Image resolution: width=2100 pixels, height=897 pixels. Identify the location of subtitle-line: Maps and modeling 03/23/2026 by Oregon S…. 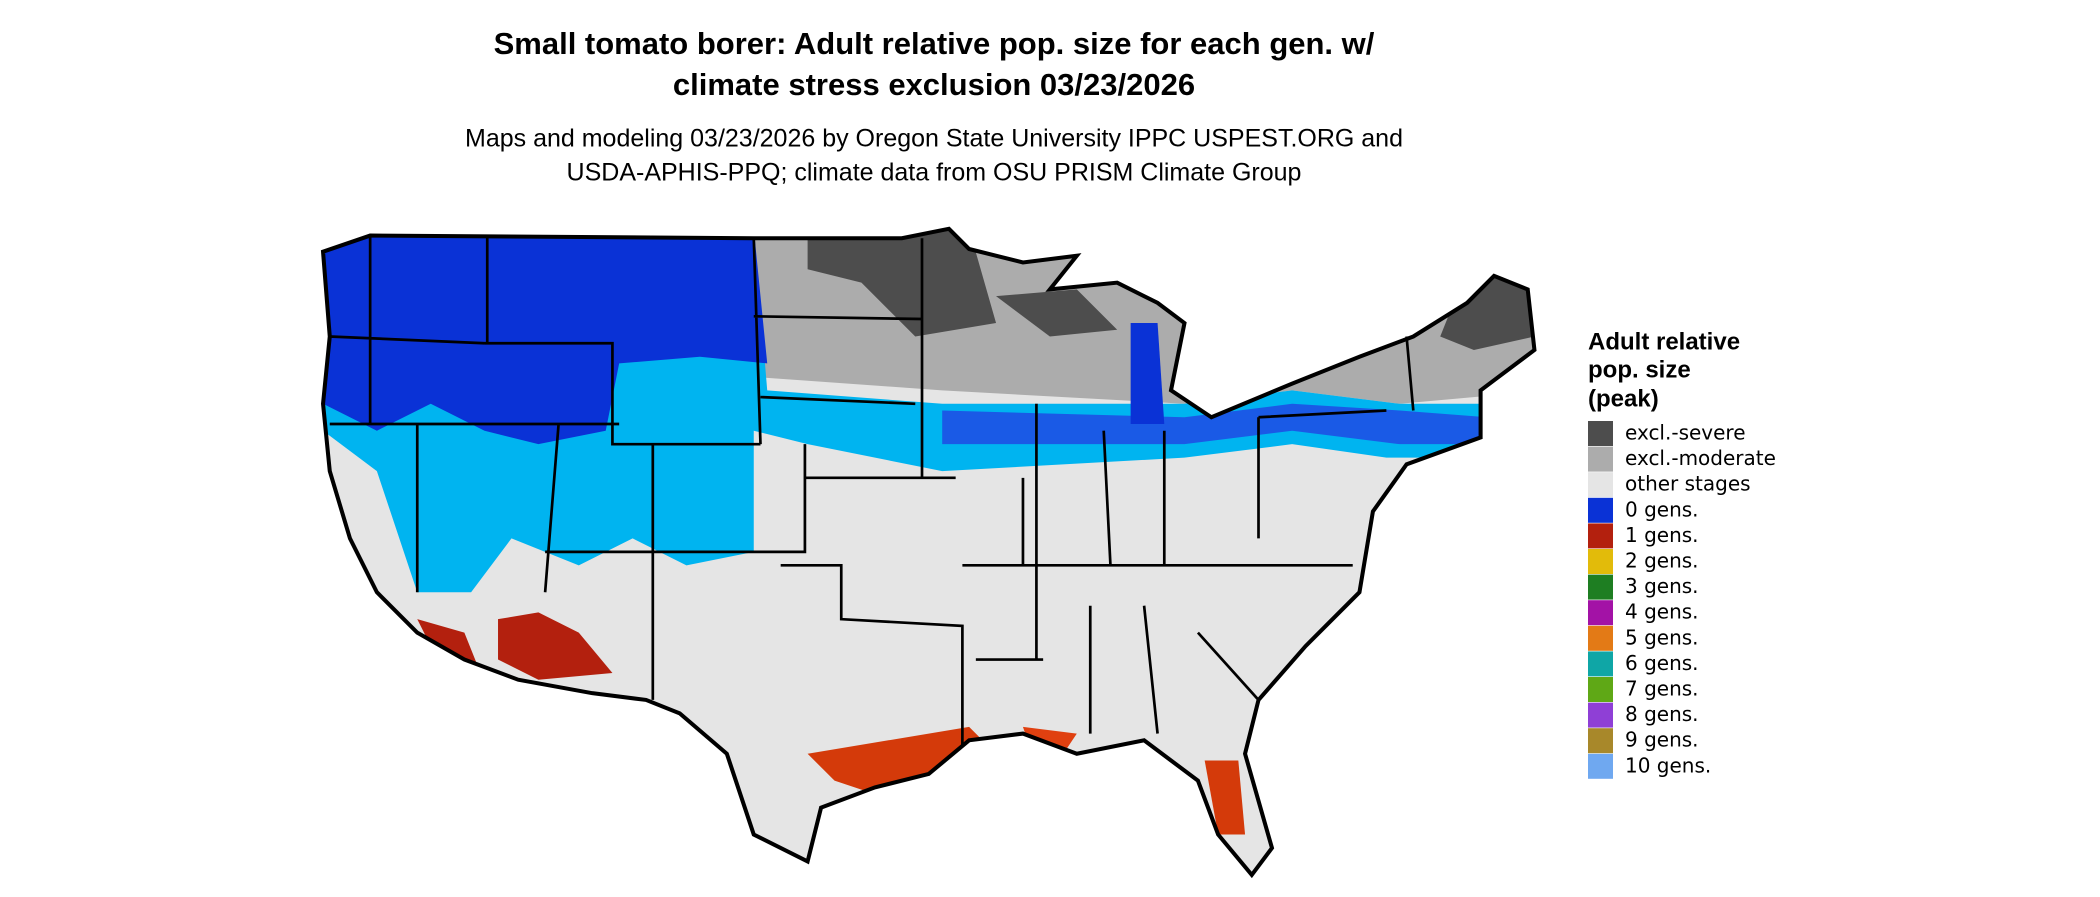
(934, 139).